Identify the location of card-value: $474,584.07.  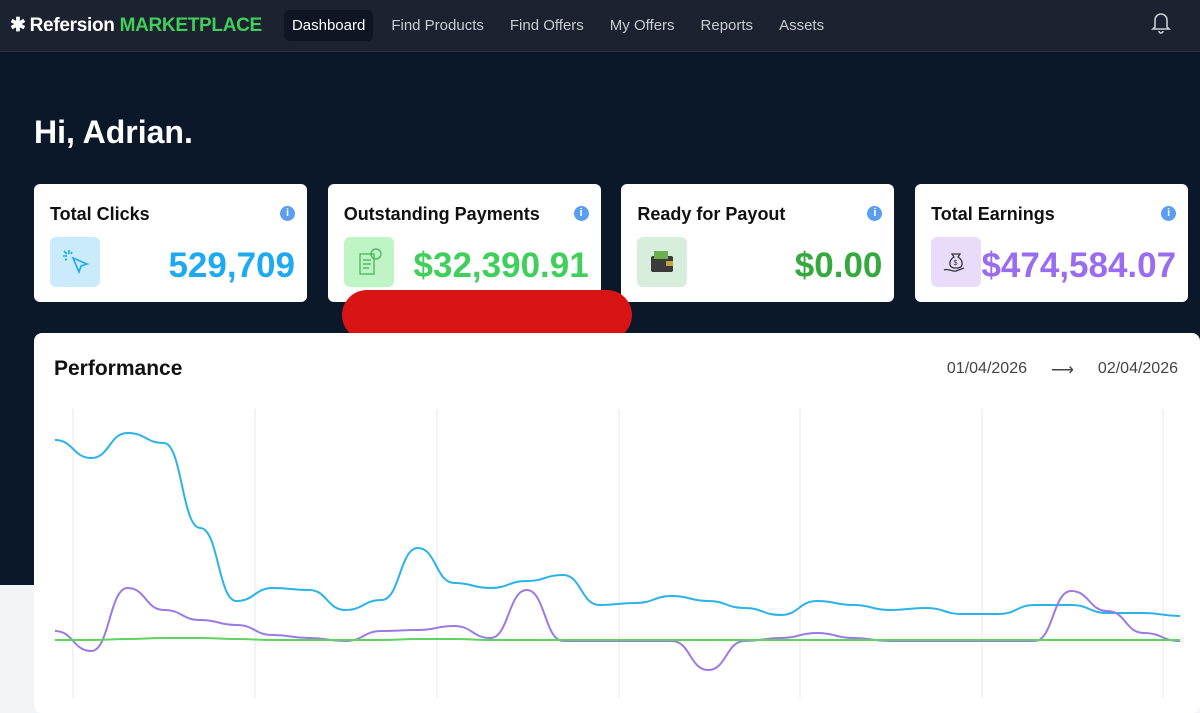
(1079, 265).